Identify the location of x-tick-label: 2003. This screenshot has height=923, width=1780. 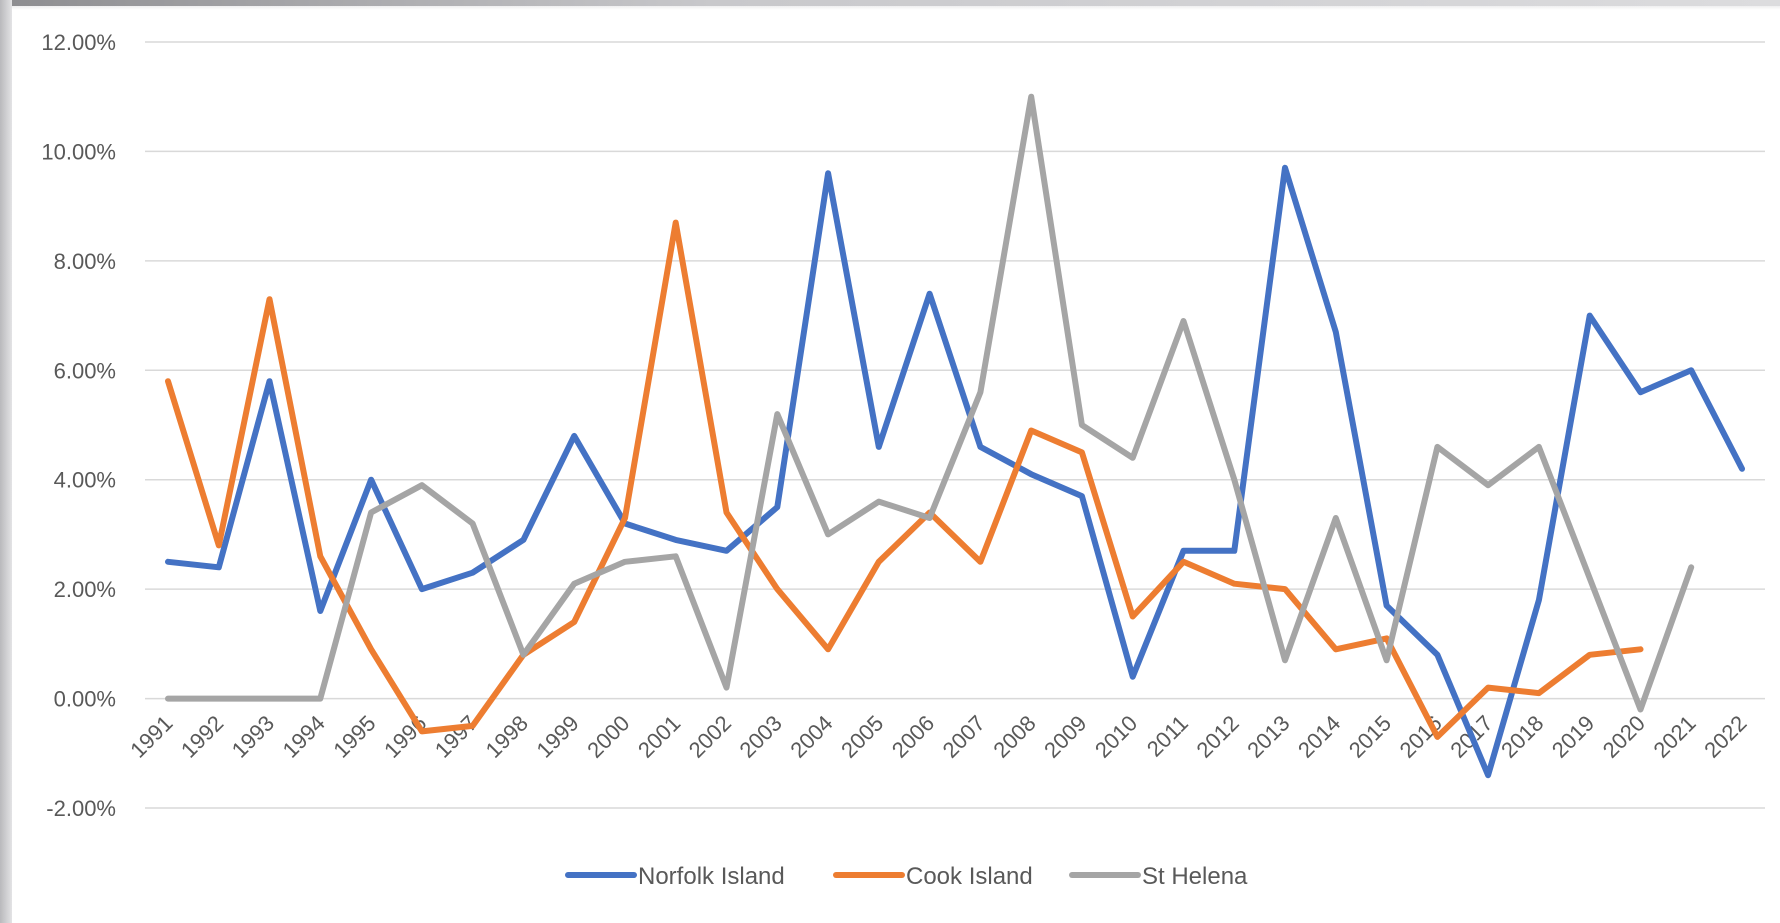
(761, 736).